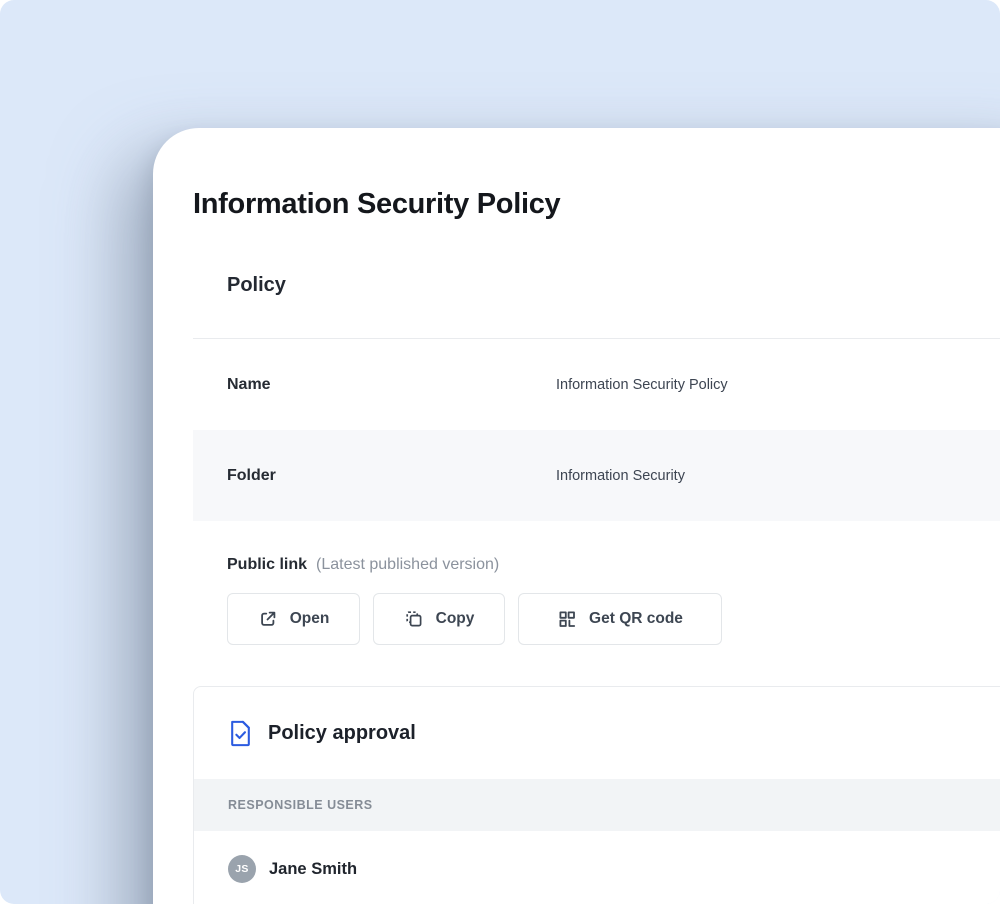  I want to click on public-link-note: (Latest published version), so click(408, 564).